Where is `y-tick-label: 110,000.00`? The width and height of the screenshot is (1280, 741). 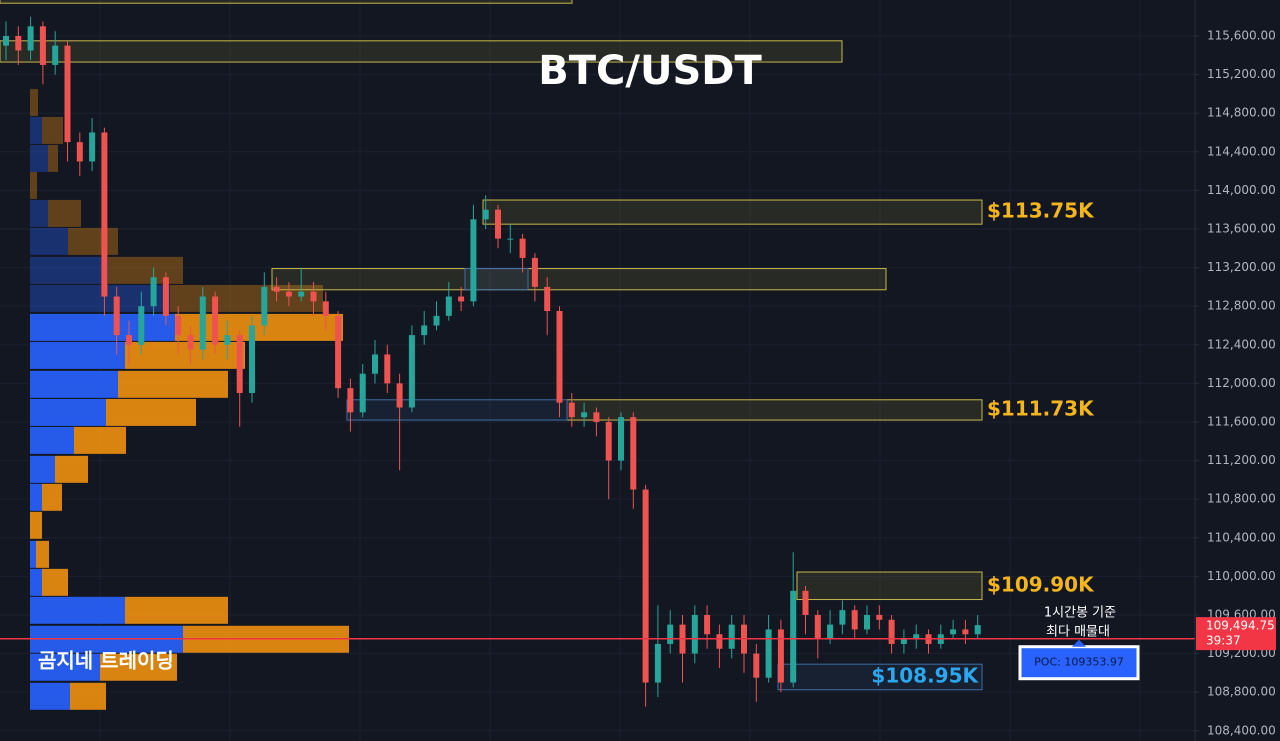
y-tick-label: 110,000.00 is located at coordinates (1241, 576).